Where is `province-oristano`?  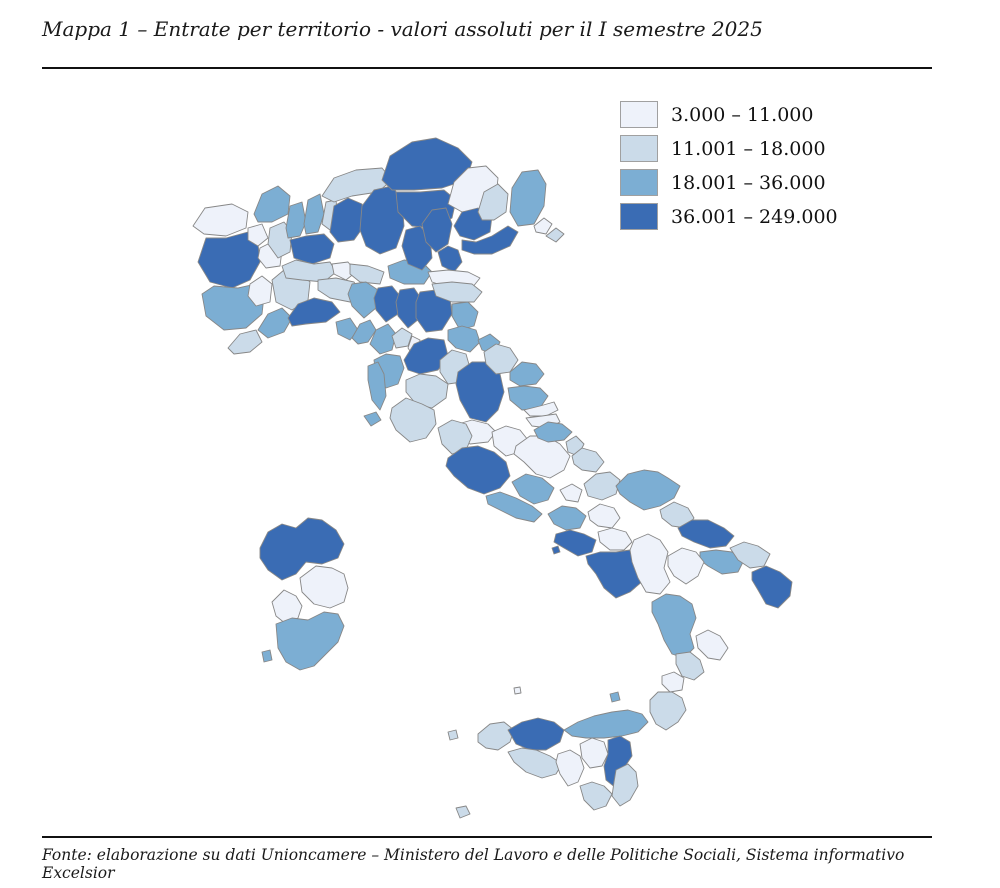 province-oristano is located at coordinates (287, 607).